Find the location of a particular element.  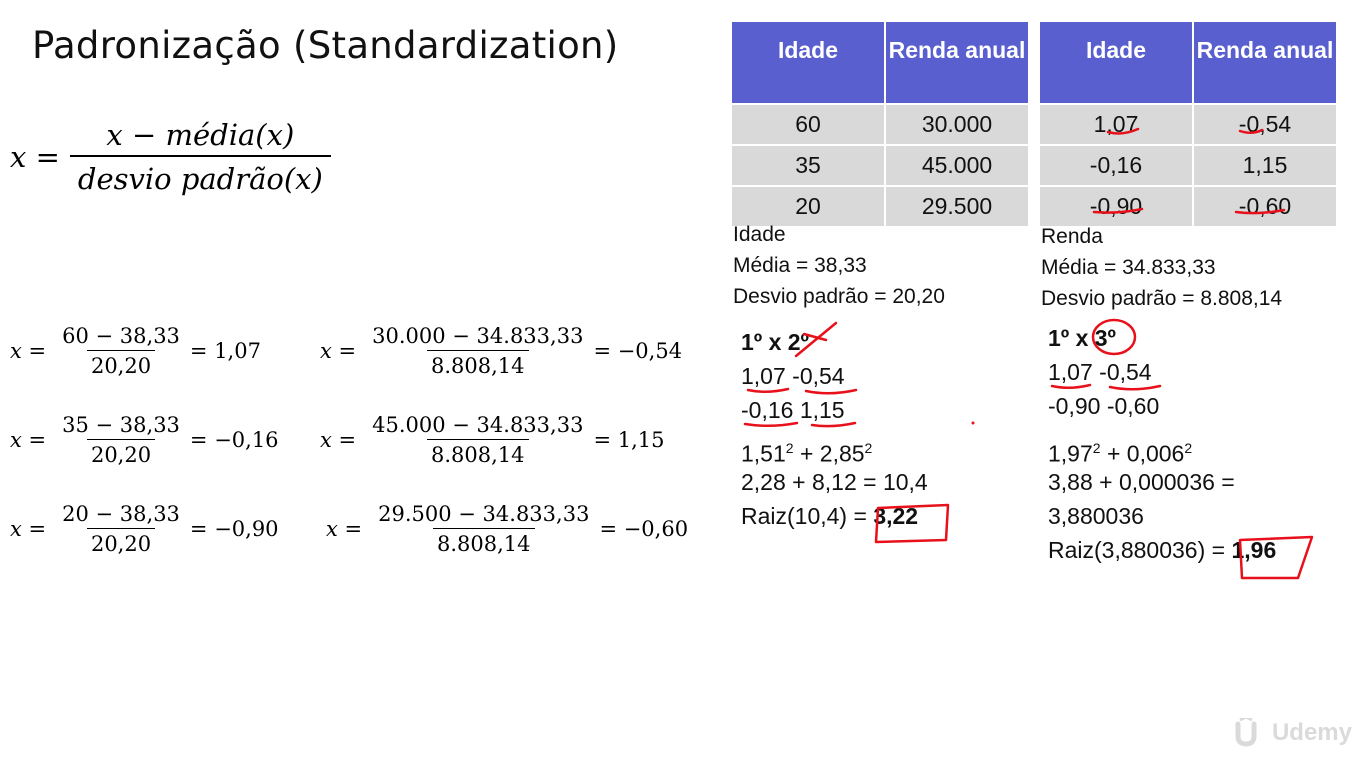

term: + 2,85 is located at coordinates (829, 453).